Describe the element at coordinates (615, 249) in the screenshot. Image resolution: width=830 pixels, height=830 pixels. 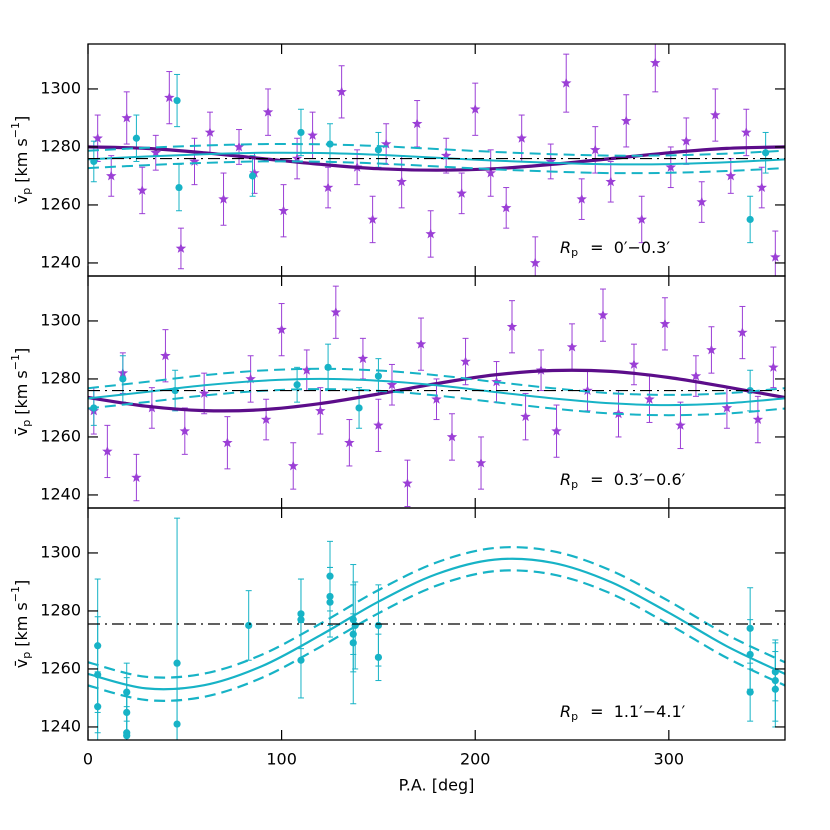
I see `annotation: Rp = 0′−0.3′` at that location.